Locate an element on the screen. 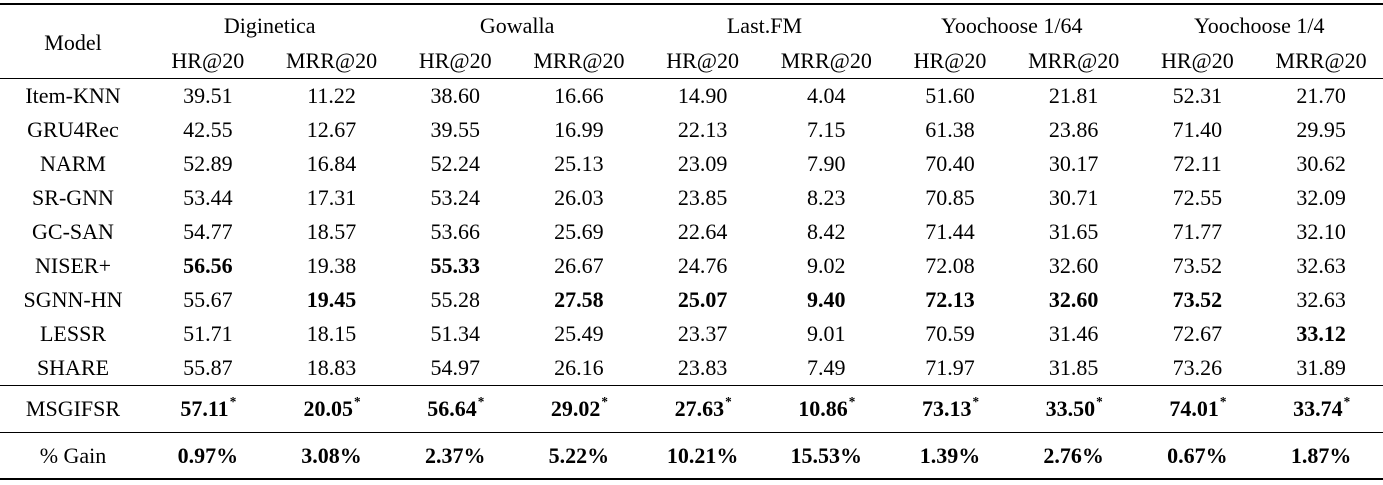  metric-value: 73.52 is located at coordinates (1197, 265).